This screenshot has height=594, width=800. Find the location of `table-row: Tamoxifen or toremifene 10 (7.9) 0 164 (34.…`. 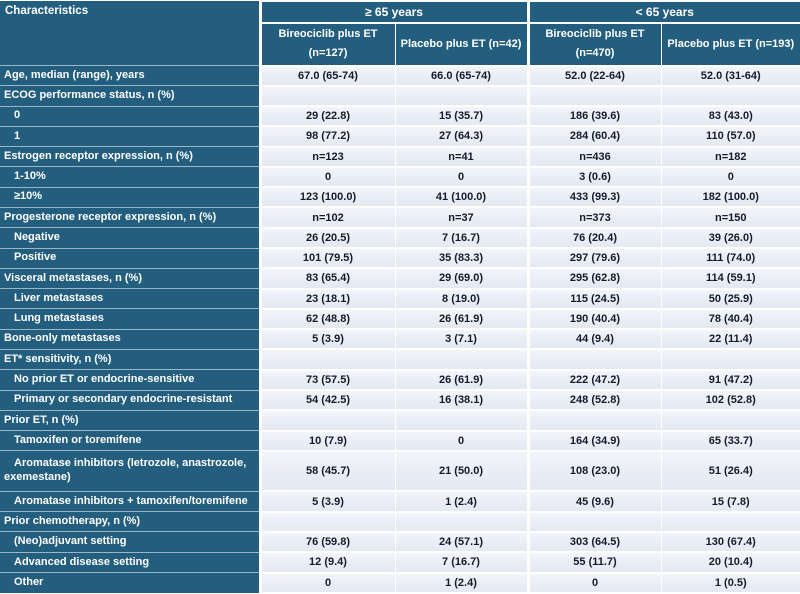

table-row: Tamoxifen or toremifene 10 (7.9) 0 164 (34.… is located at coordinates (400, 441).